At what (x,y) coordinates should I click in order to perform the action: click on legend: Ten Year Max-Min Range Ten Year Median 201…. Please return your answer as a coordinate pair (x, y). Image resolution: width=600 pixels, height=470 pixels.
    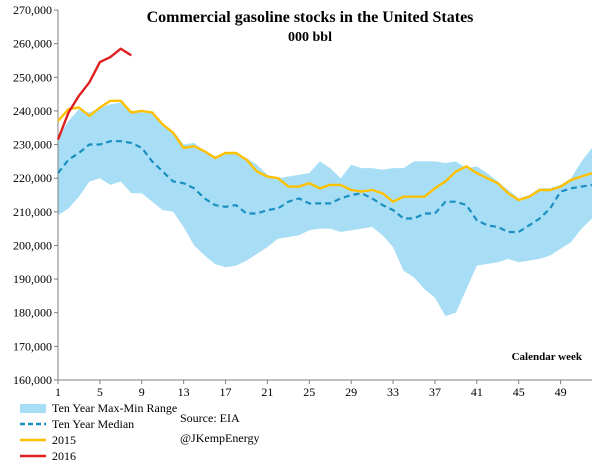
    Looking at the image, I should click on (98, 432).